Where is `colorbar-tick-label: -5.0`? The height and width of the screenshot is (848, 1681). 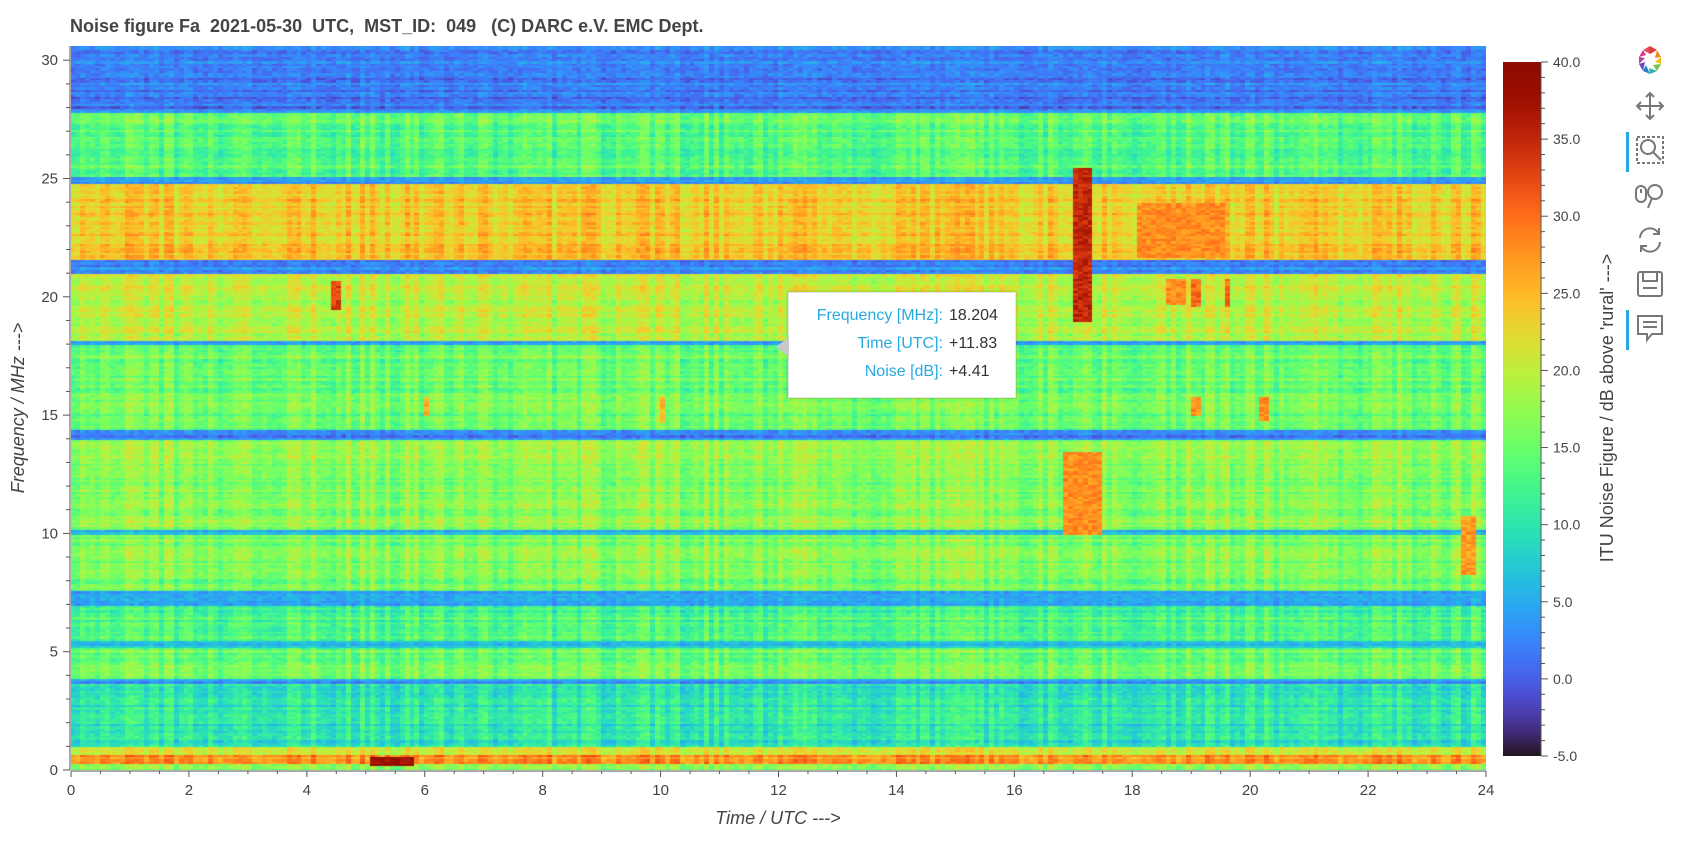
colorbar-tick-label: -5.0 is located at coordinates (1565, 756).